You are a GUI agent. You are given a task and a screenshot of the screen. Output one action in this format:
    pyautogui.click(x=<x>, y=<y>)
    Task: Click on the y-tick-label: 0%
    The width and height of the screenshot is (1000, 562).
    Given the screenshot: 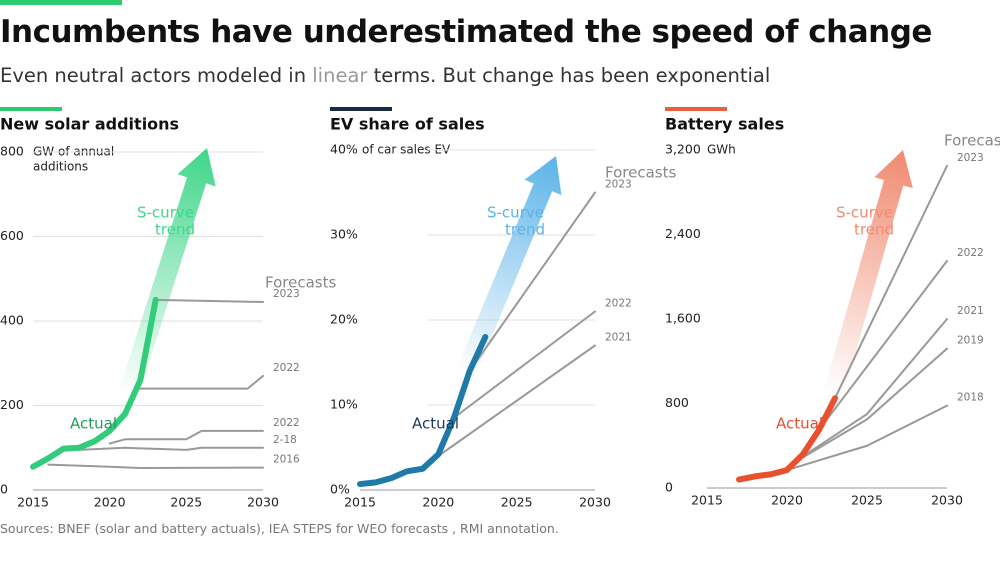 What is the action you would take?
    pyautogui.click(x=340, y=489)
    